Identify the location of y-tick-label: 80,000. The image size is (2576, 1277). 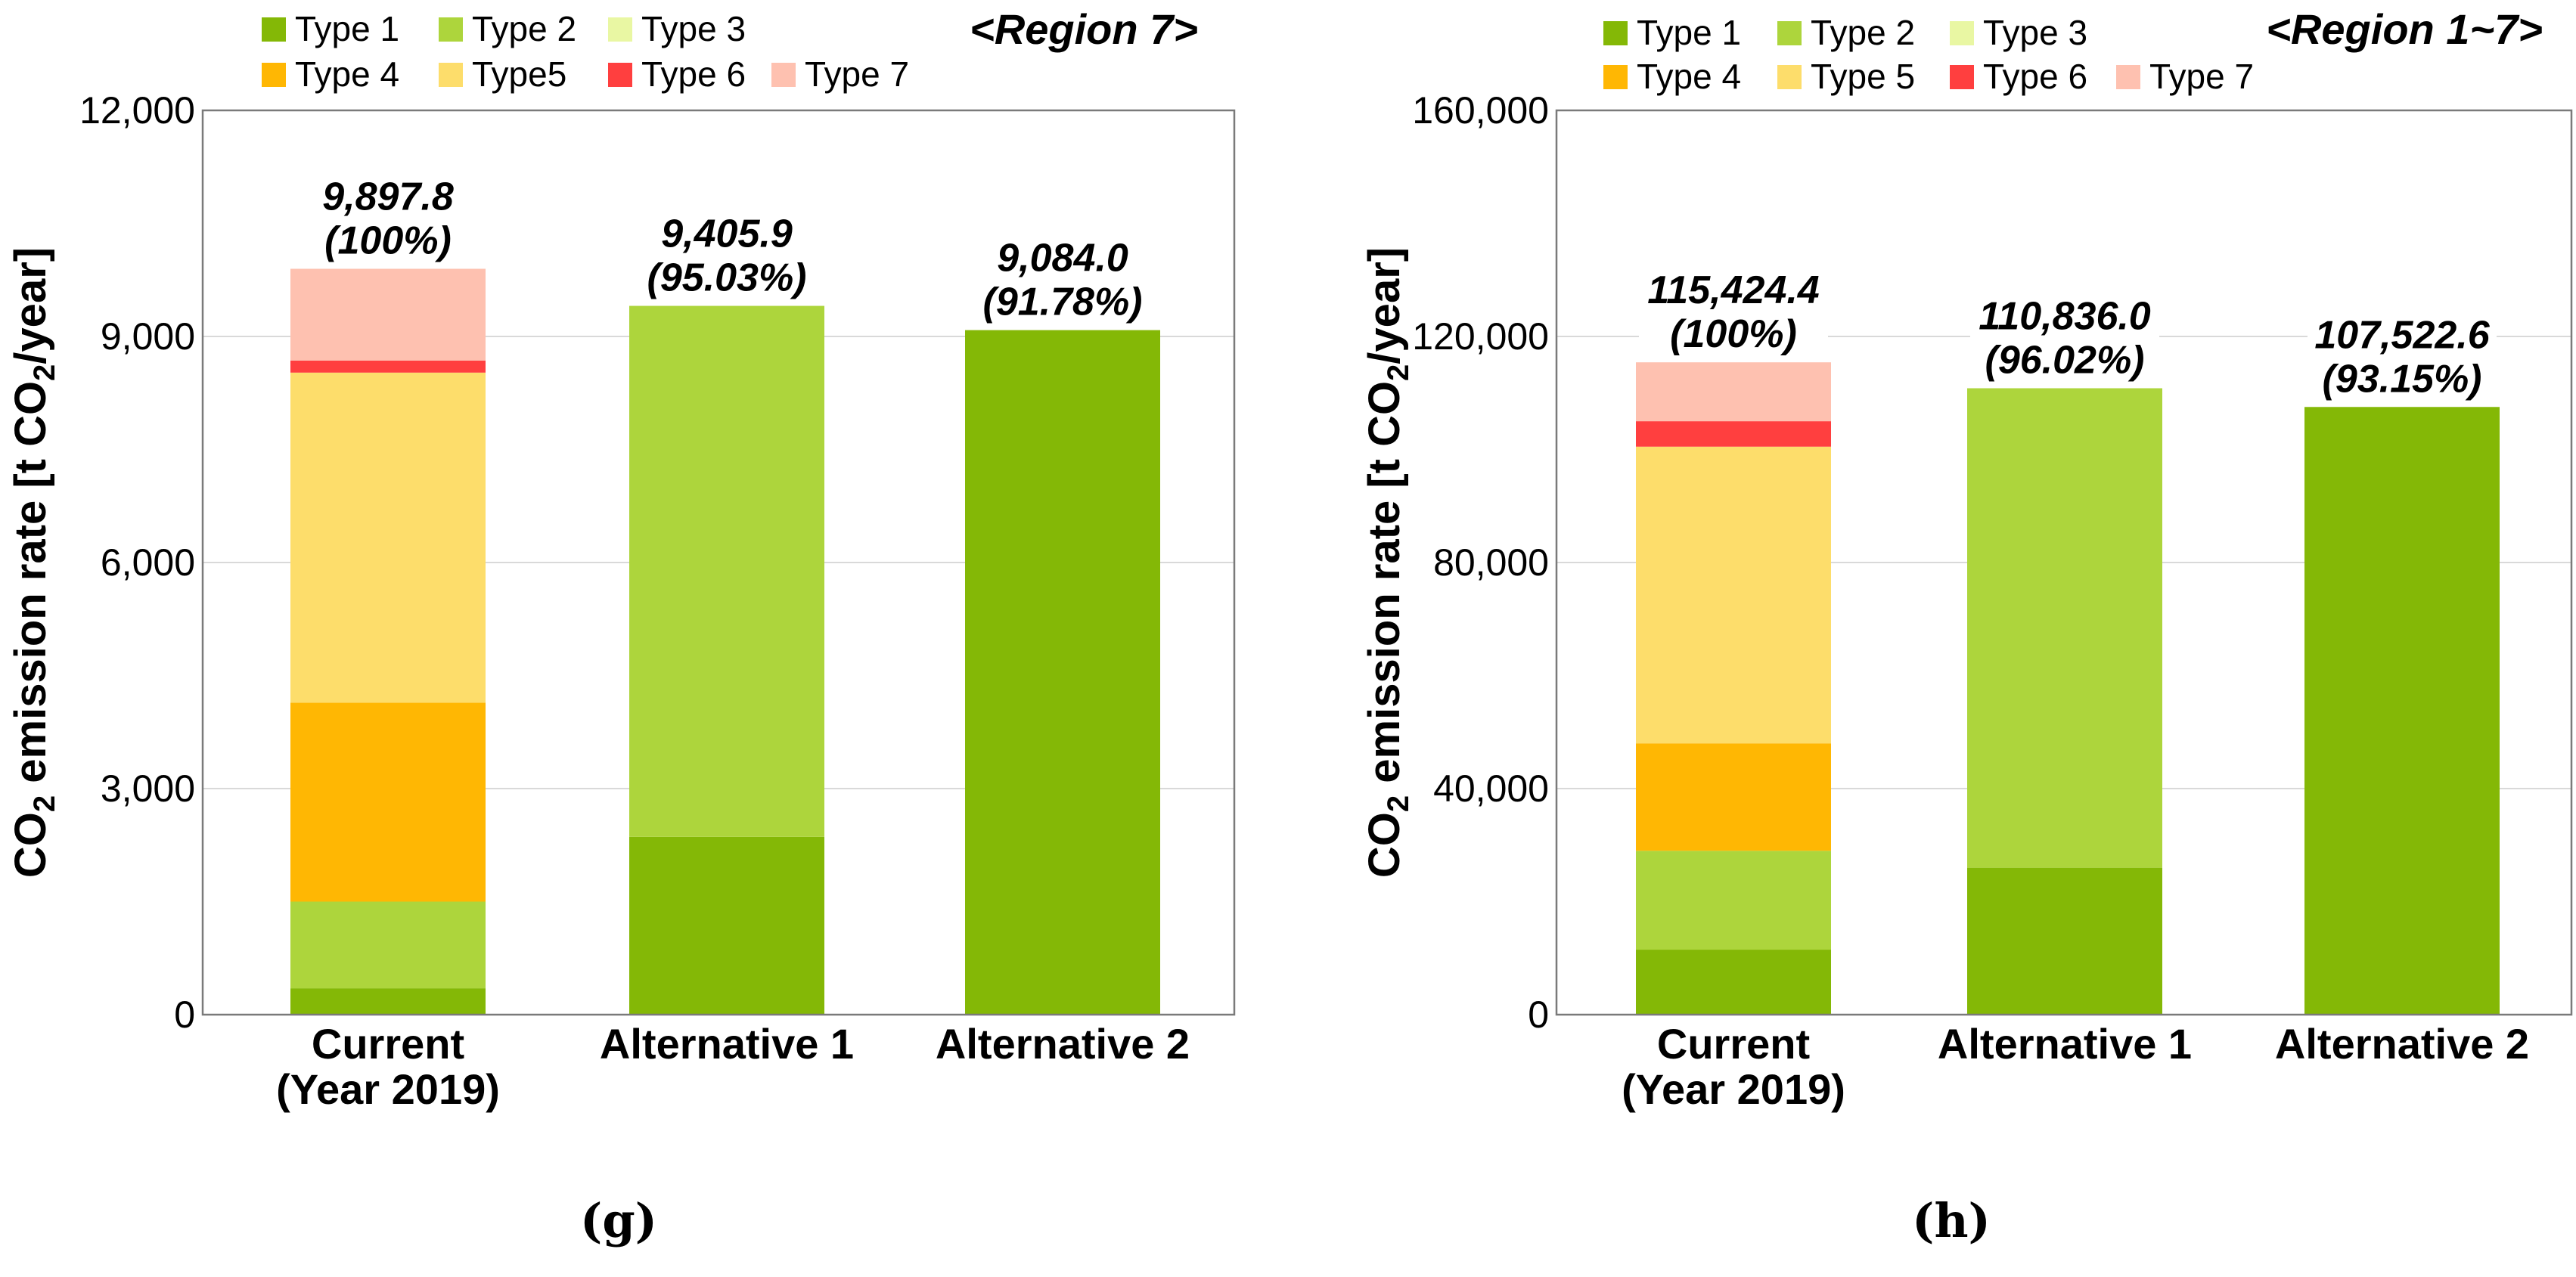
(1491, 562).